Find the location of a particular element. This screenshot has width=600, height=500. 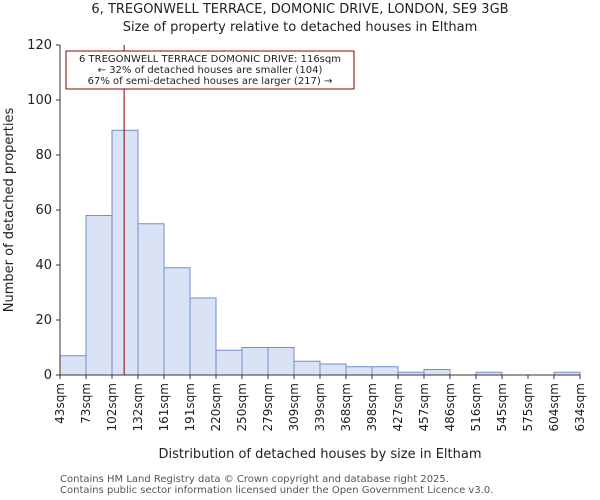

y-ticks: 0 20 40 60 80 100 120 is located at coordinates (43, 210).